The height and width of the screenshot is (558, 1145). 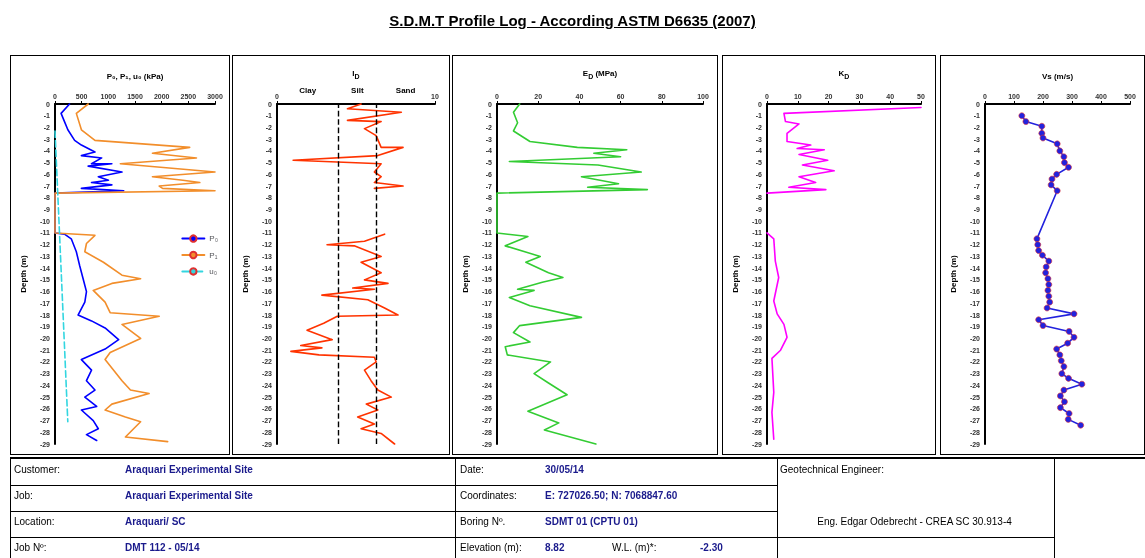 I want to click on text: Araquari/ SC, so click(x=155, y=521).